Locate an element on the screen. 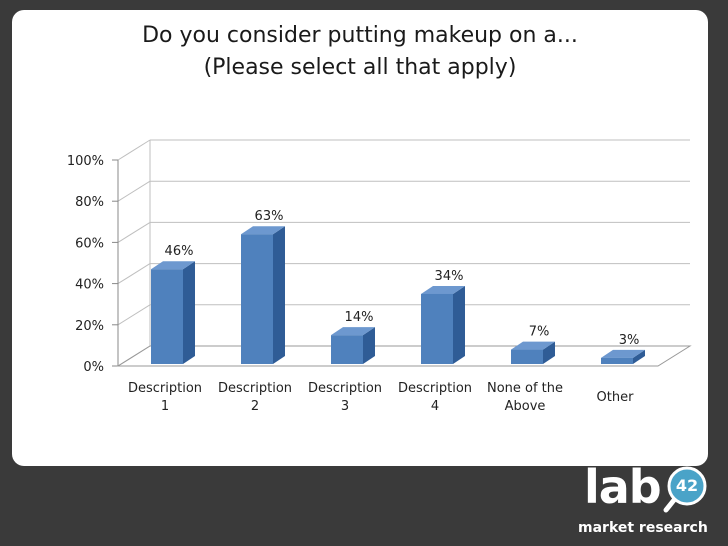 The width and height of the screenshot is (728, 546). x-tick-label: 2 is located at coordinates (255, 406).